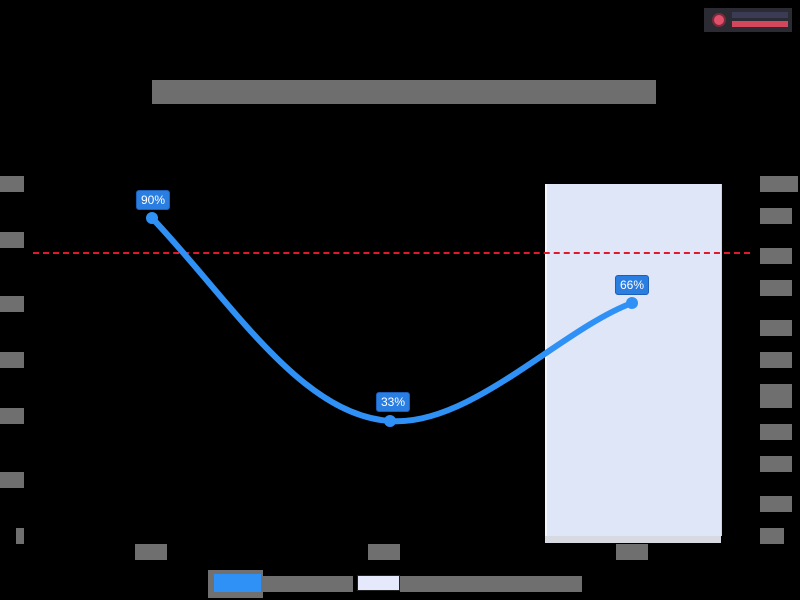  I want to click on logo-mark-icon, so click(719, 20).